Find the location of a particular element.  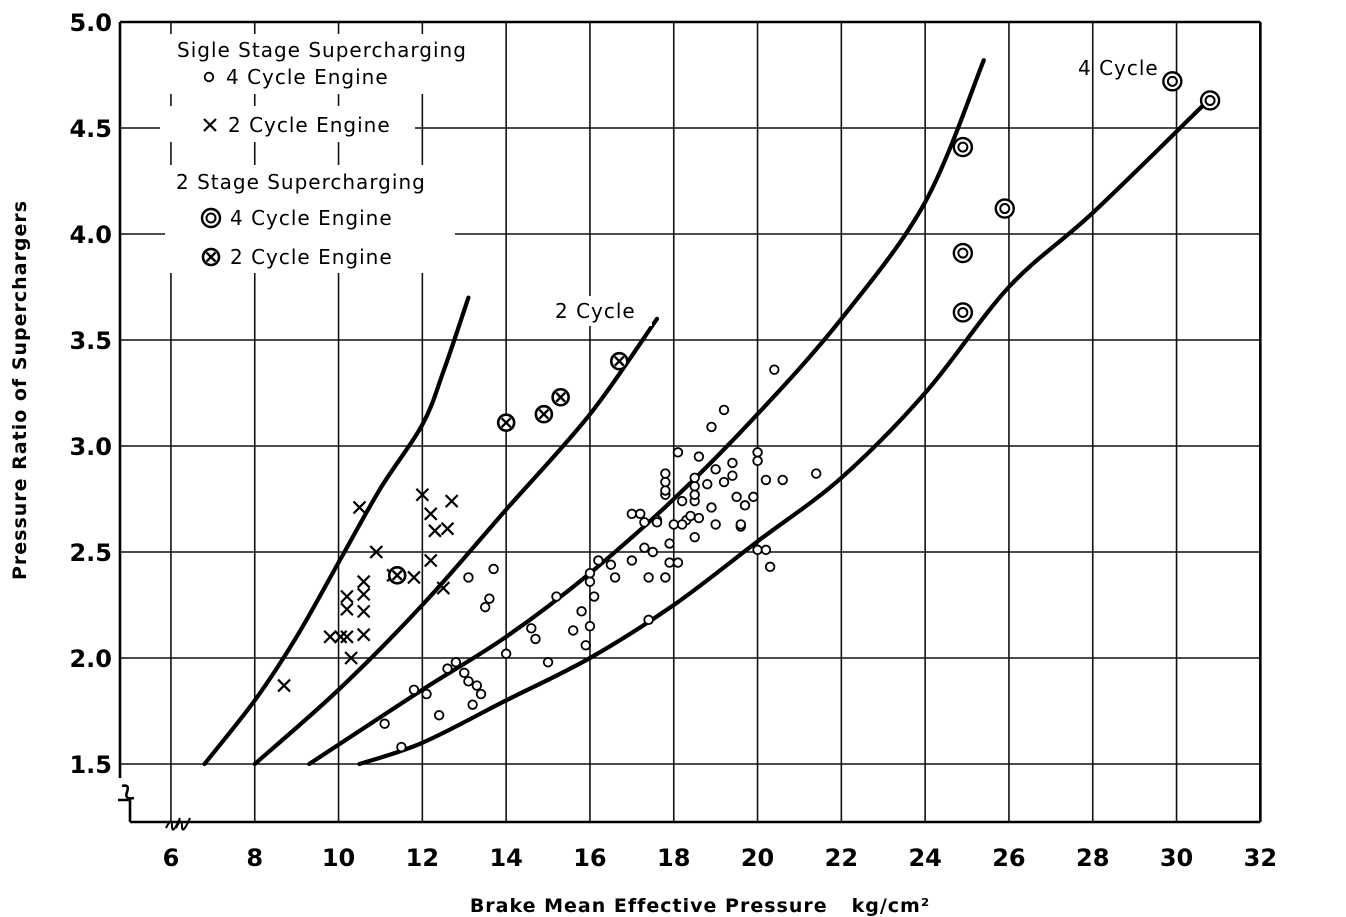

y-tick-label-4.0: 4.0 is located at coordinates (90, 235).